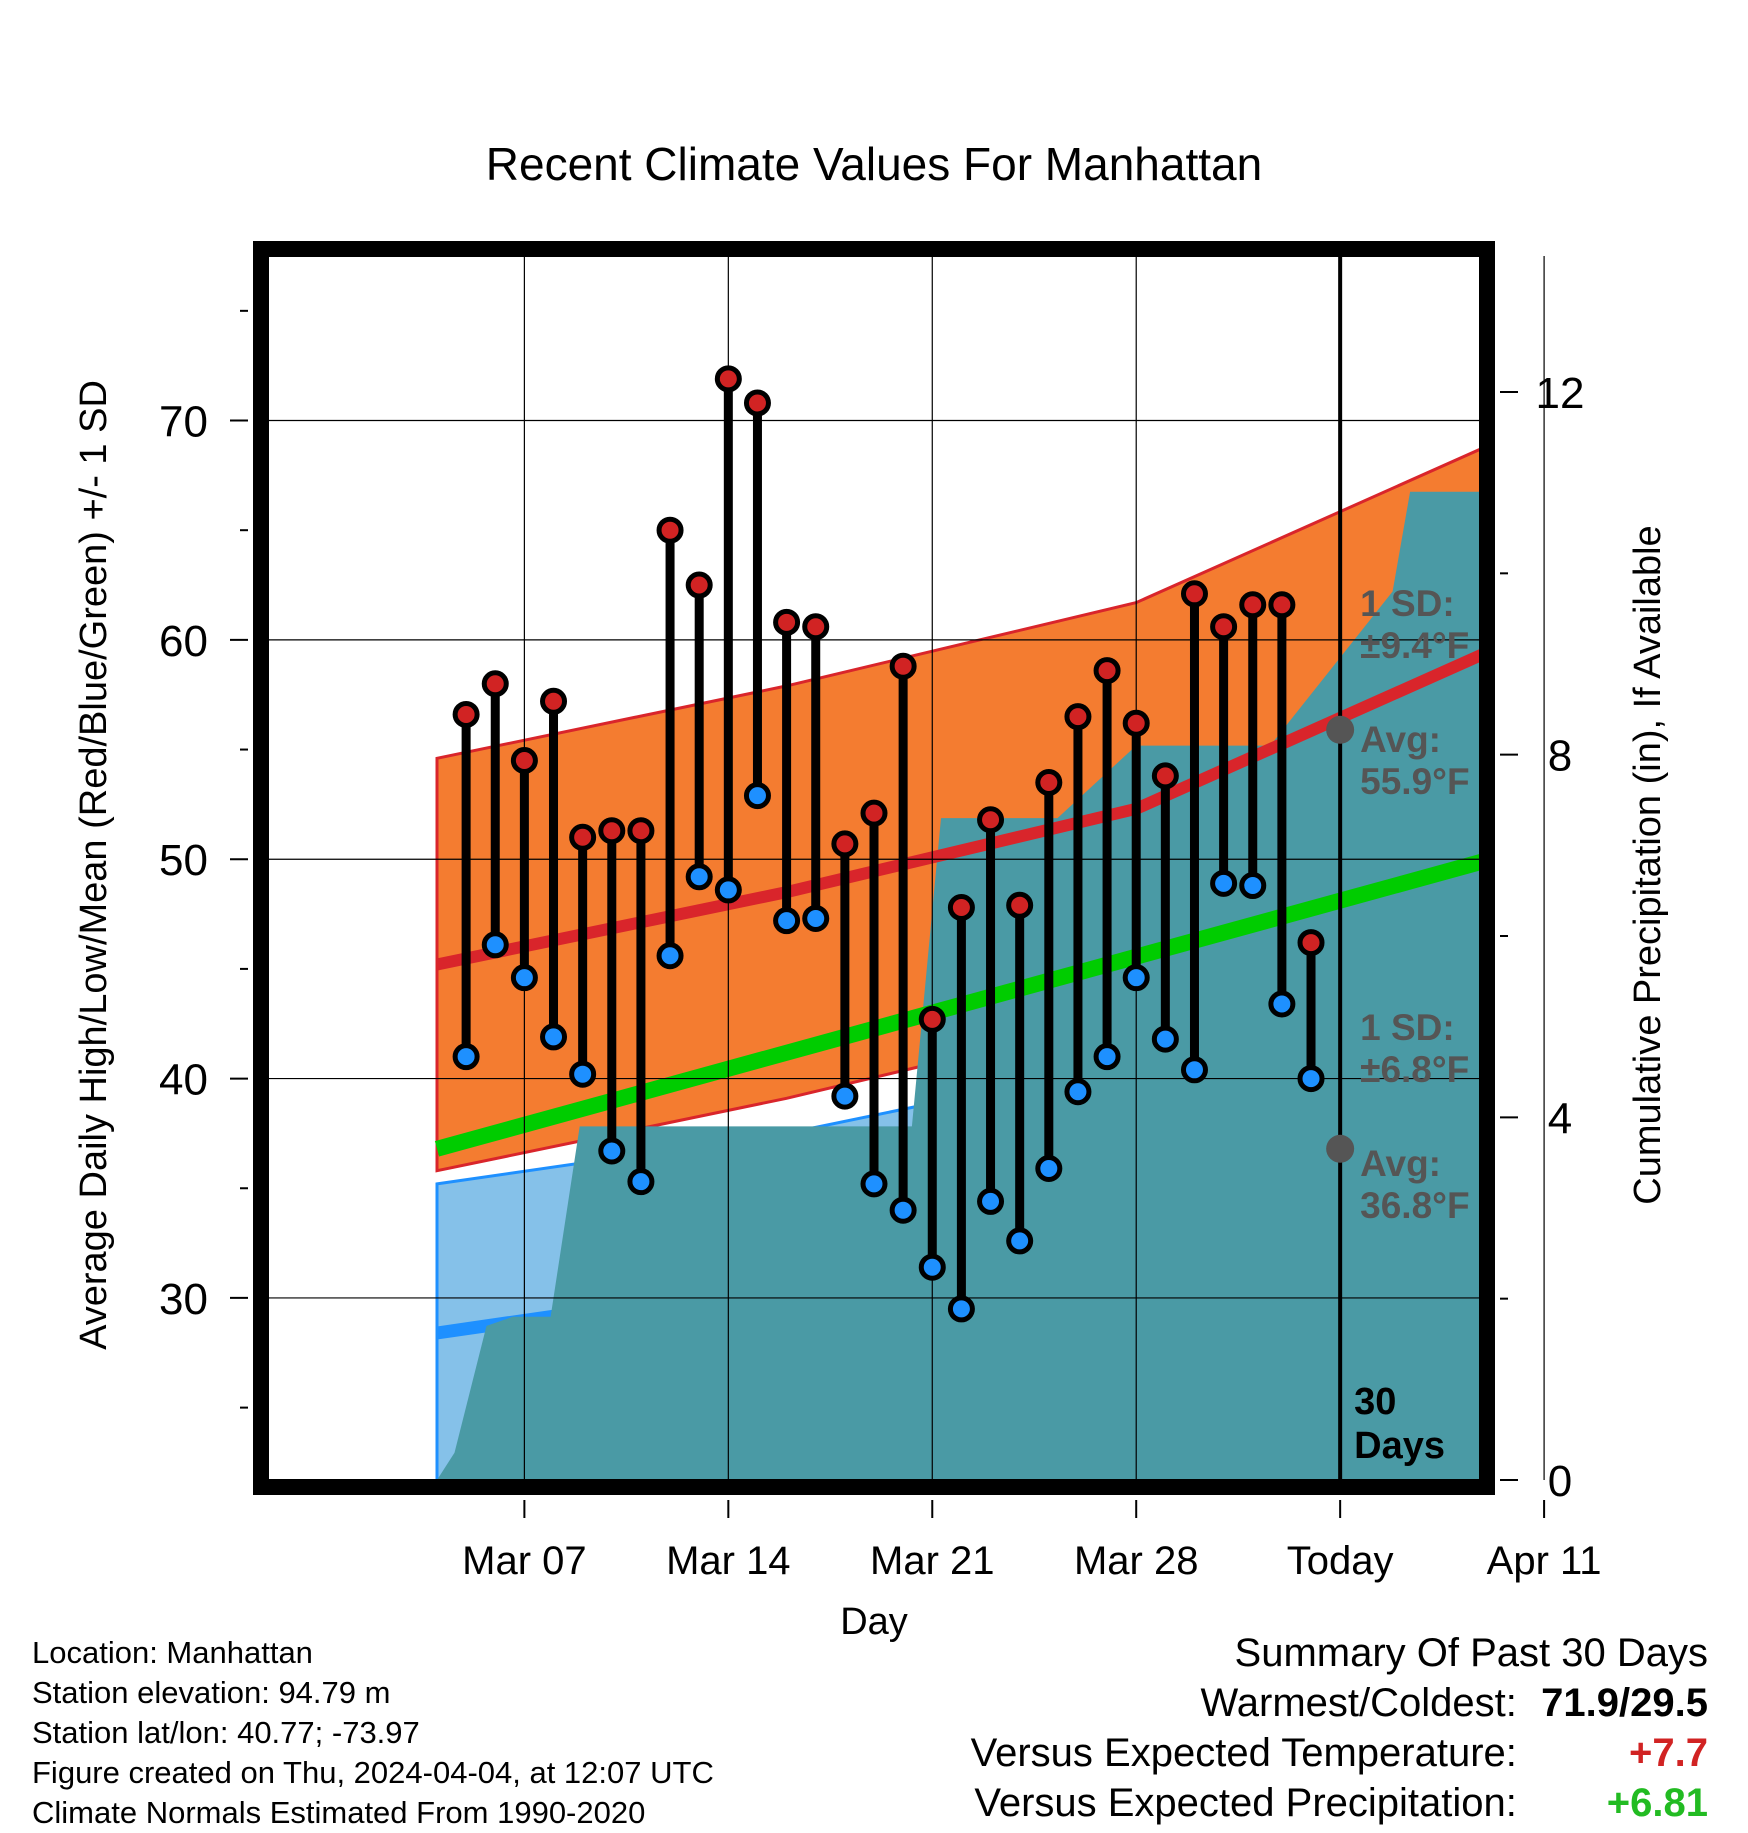  Describe the element at coordinates (1668, 1753) in the screenshot. I see `temp-anomaly-value: +7.7` at that location.